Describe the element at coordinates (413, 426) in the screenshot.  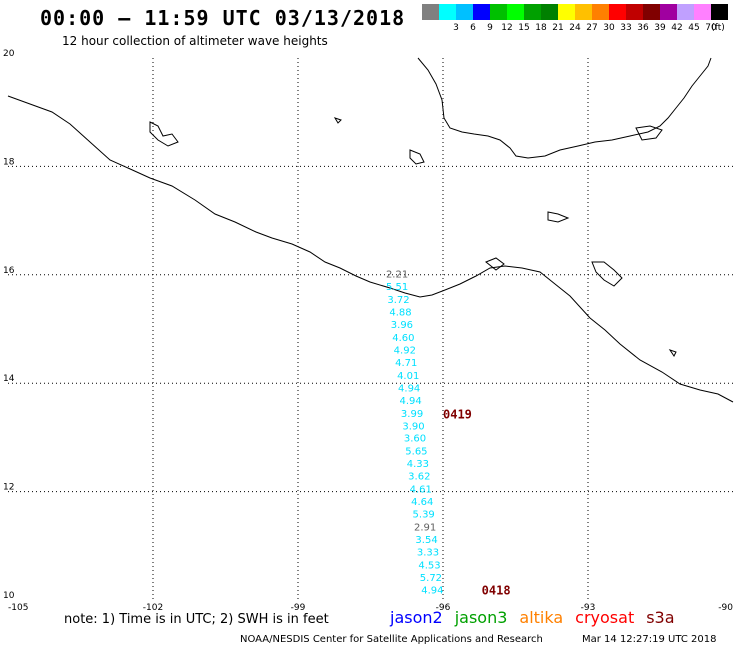
I see `swh-observation: 3.90` at that location.